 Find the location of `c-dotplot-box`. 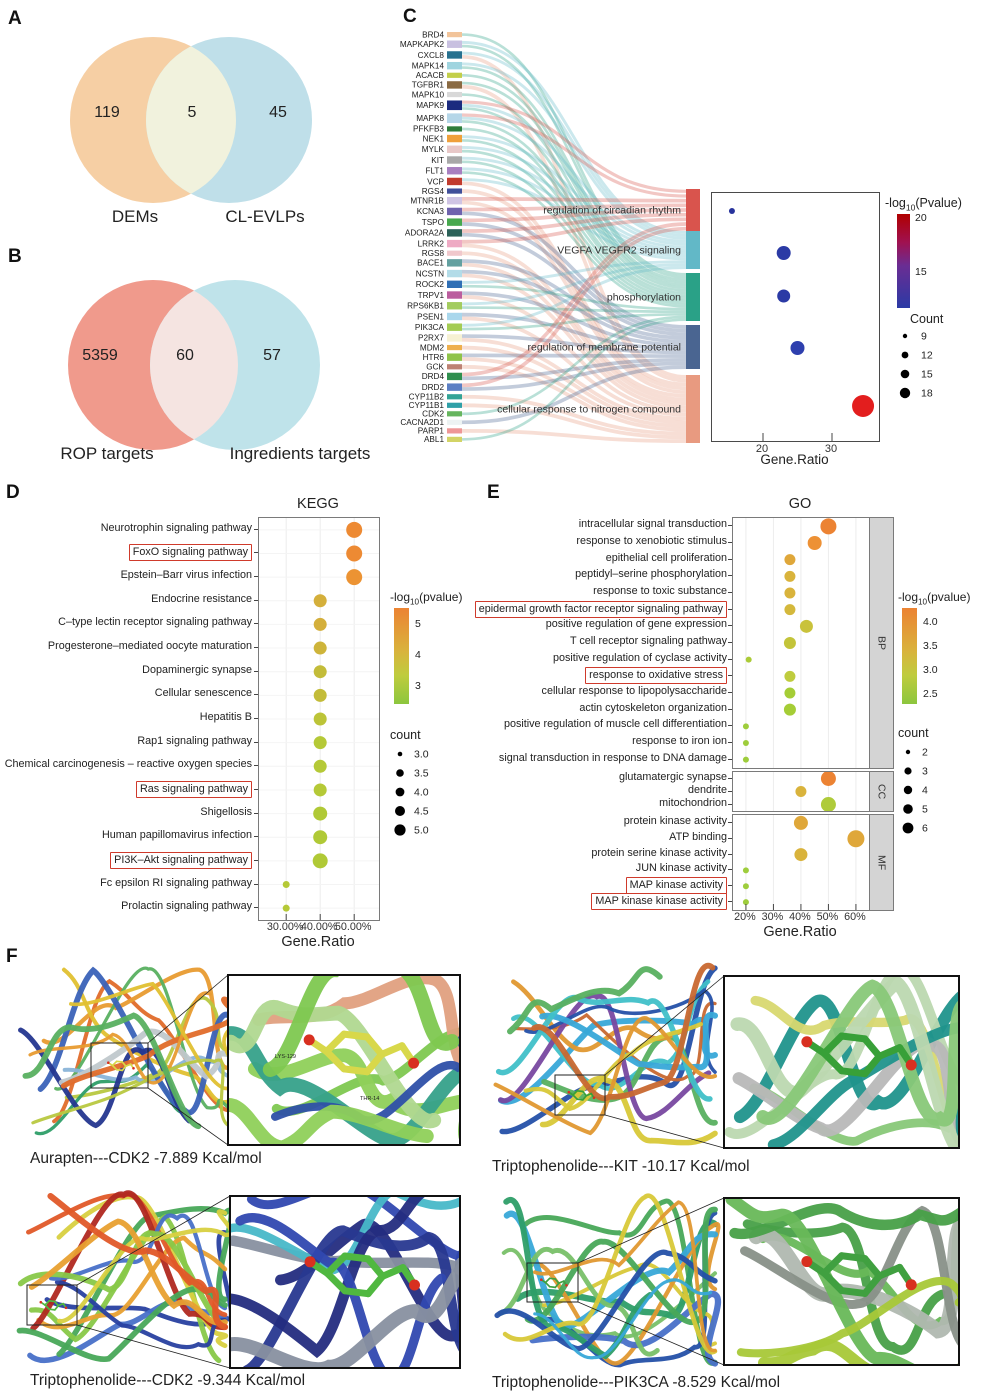

c-dotplot-box is located at coordinates (795, 317).